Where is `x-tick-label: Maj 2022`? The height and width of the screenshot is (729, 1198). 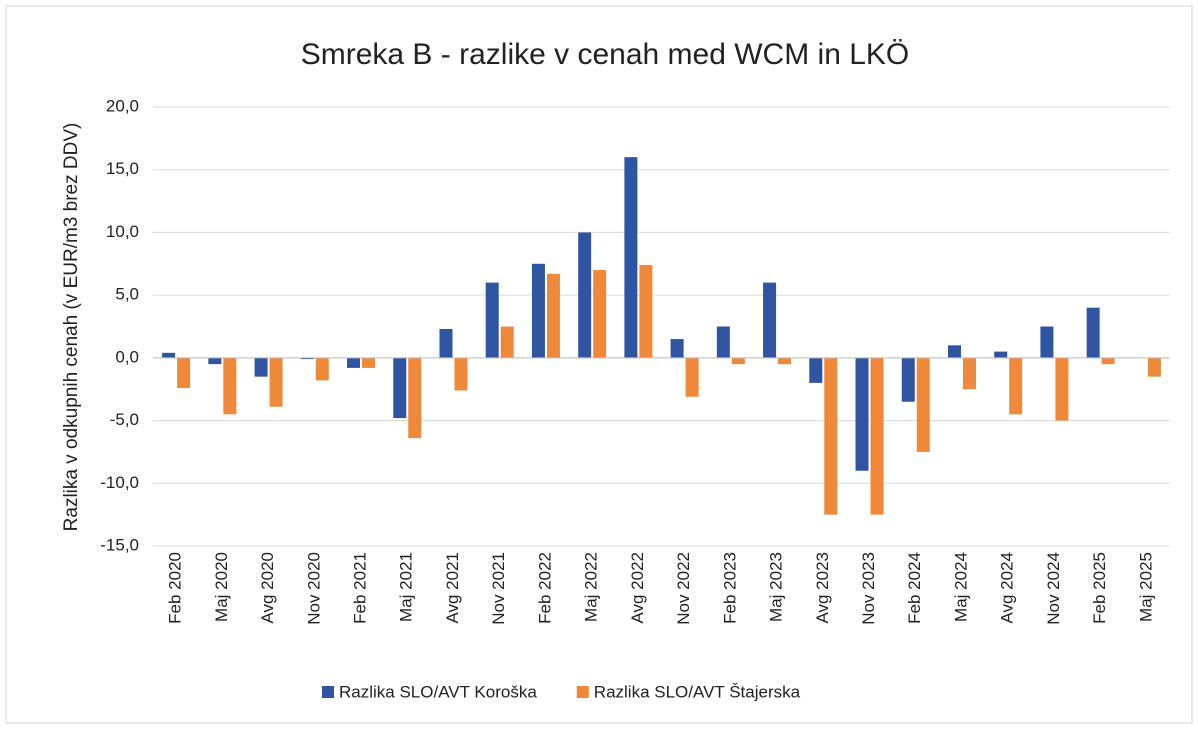
x-tick-label: Maj 2022 is located at coordinates (591, 587).